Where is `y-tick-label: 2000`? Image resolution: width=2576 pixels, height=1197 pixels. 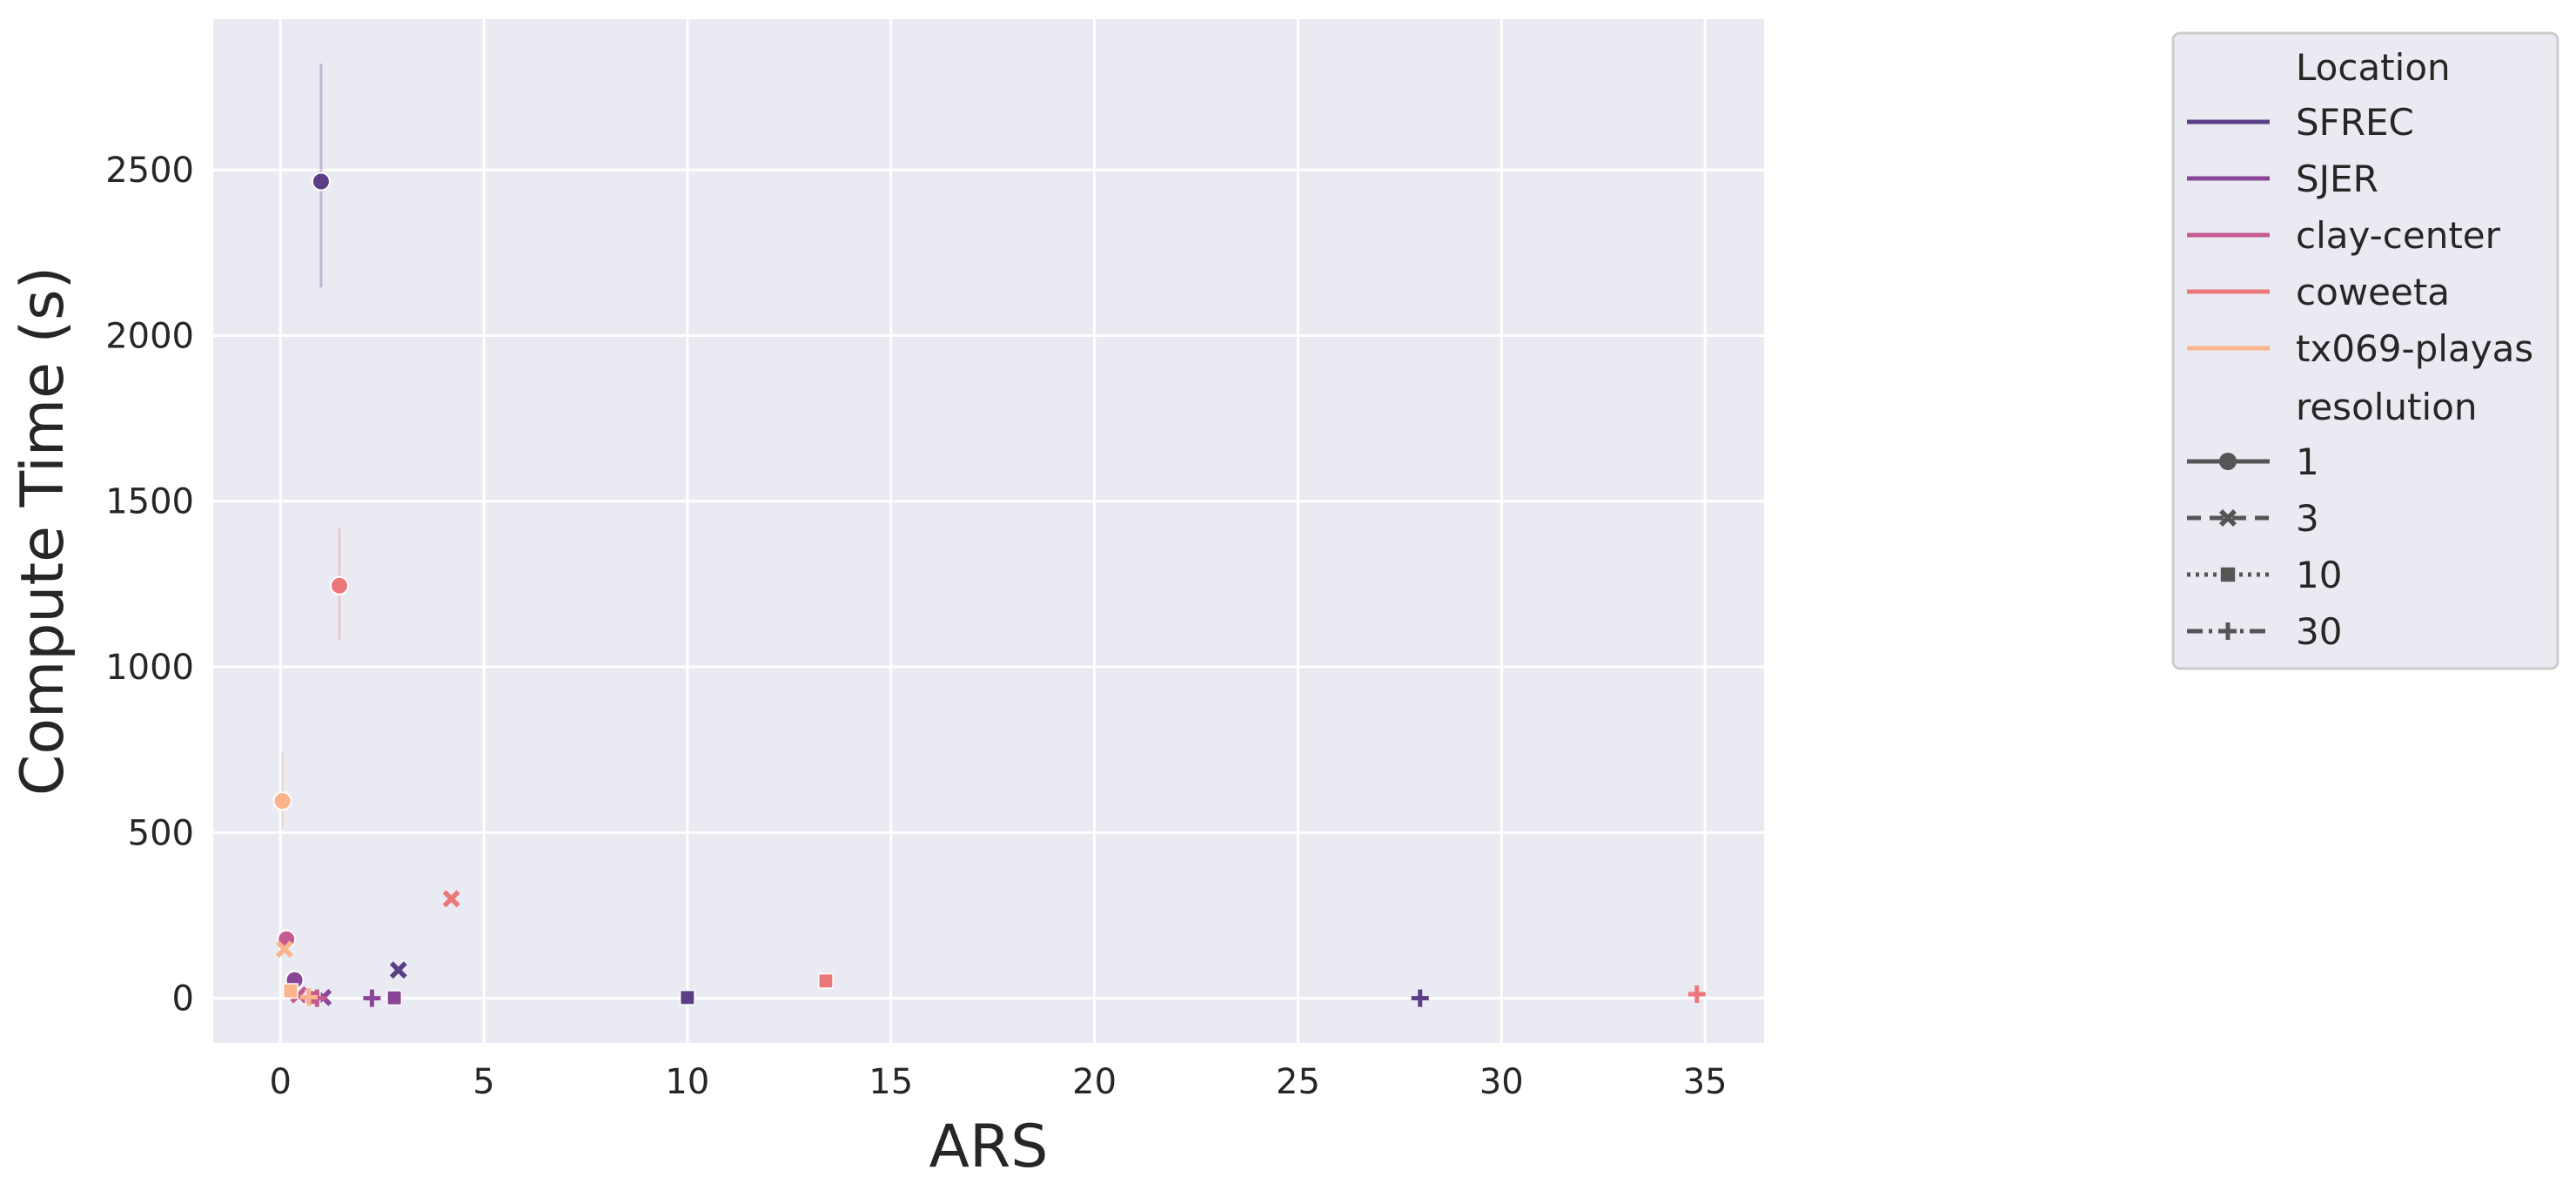 y-tick-label: 2000 is located at coordinates (150, 336).